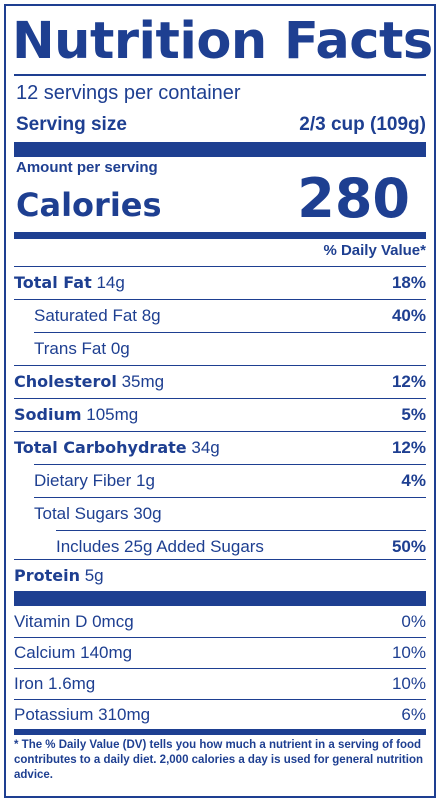 The image size is (440, 802). Describe the element at coordinates (48, 414) in the screenshot. I see `nutrient-name: Sodium` at that location.